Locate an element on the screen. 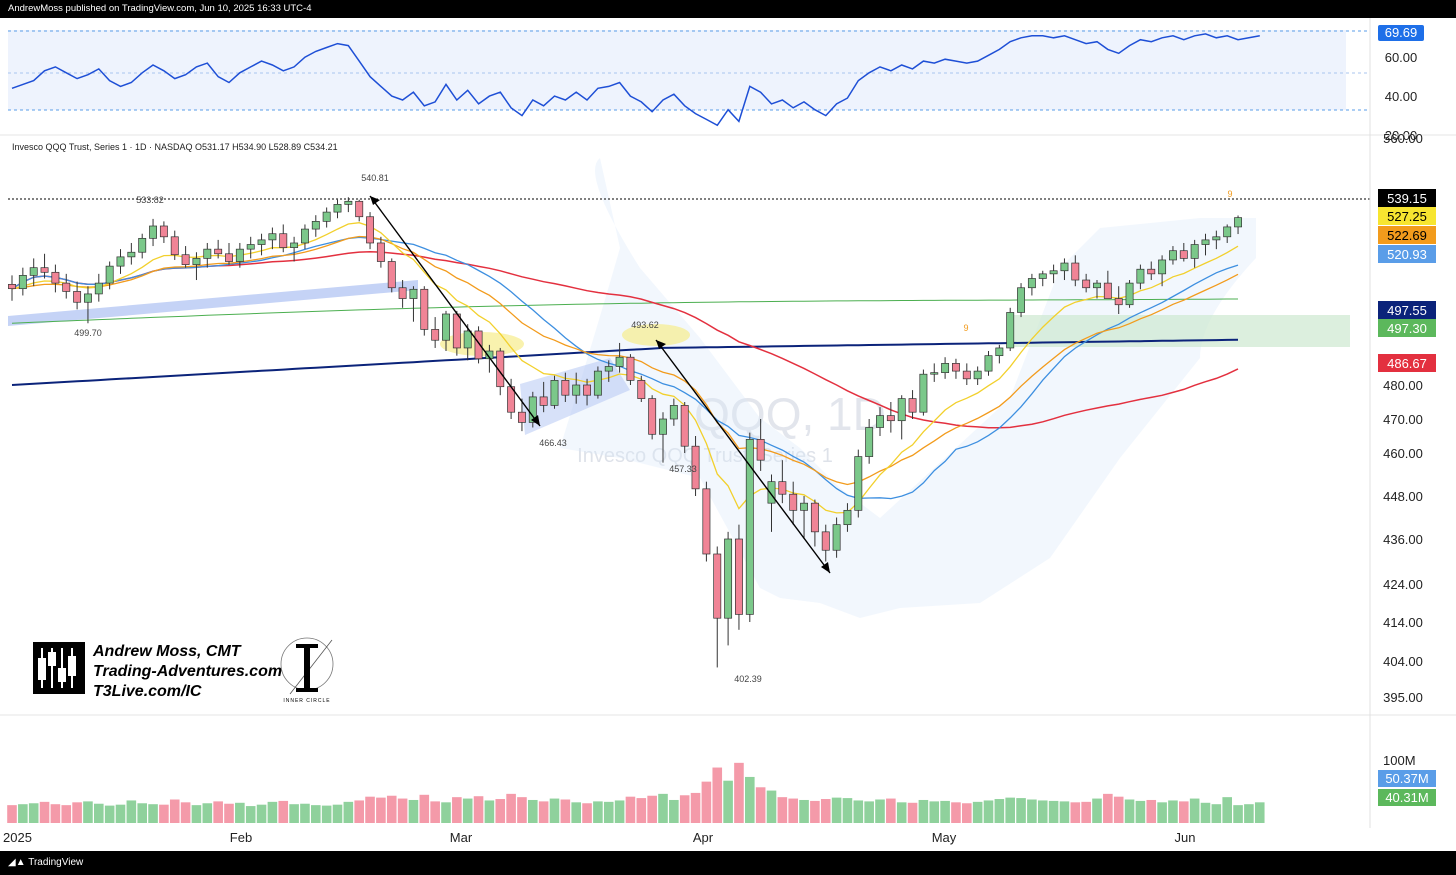 This screenshot has width=1456, height=875. price-tick-label: 560.00 is located at coordinates (1403, 138).